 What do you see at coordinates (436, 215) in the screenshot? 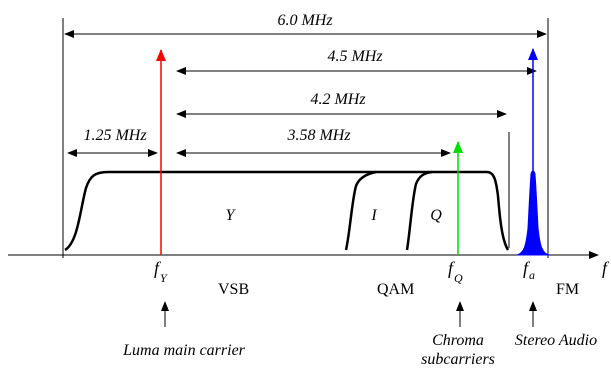
I see `q-band-label: Q` at bounding box center [436, 215].